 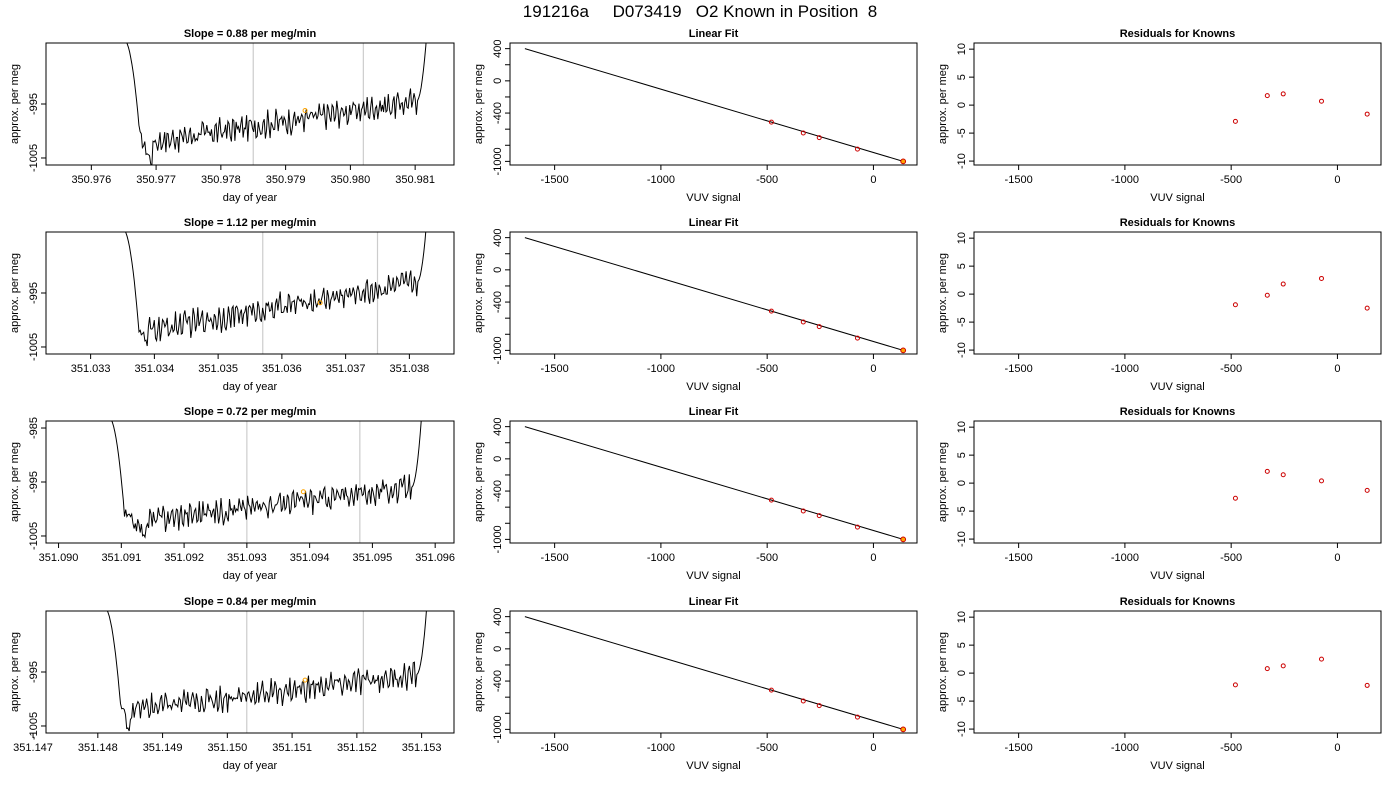 I want to click on residuals-3-x-tick-label: -500, so click(x=1231, y=558).